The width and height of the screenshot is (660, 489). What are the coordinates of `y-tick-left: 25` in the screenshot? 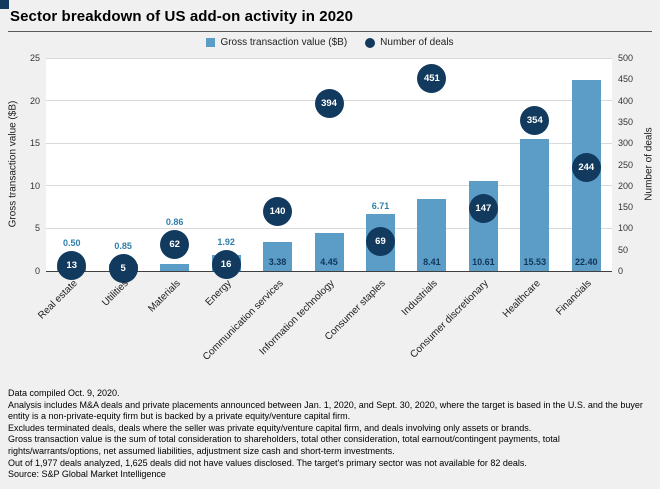 It's located at (34, 58).